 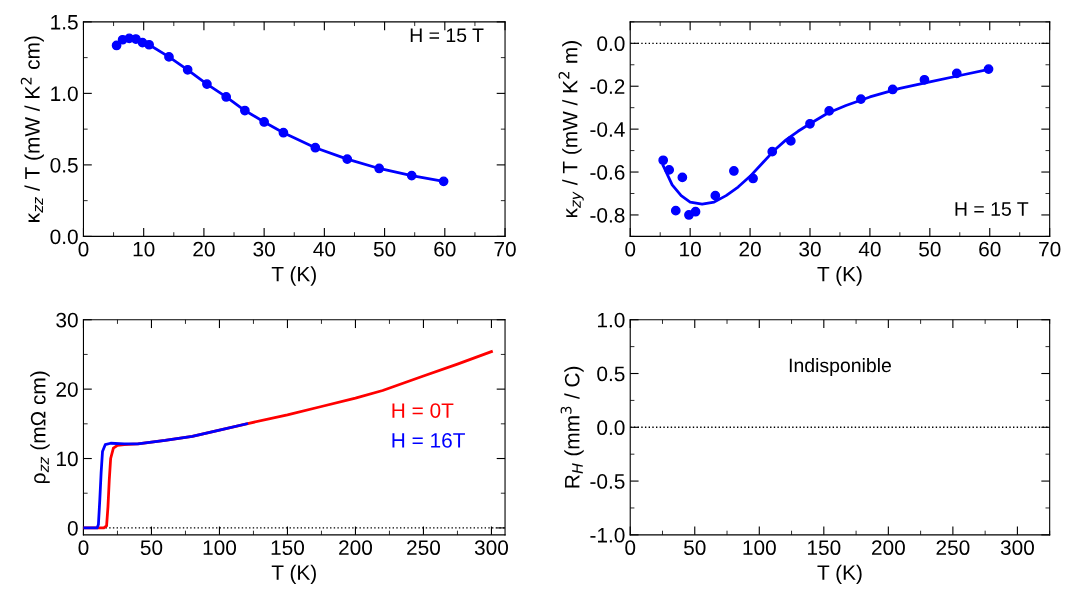 I want to click on y-tick-label: -0.5, so click(x=607, y=481).